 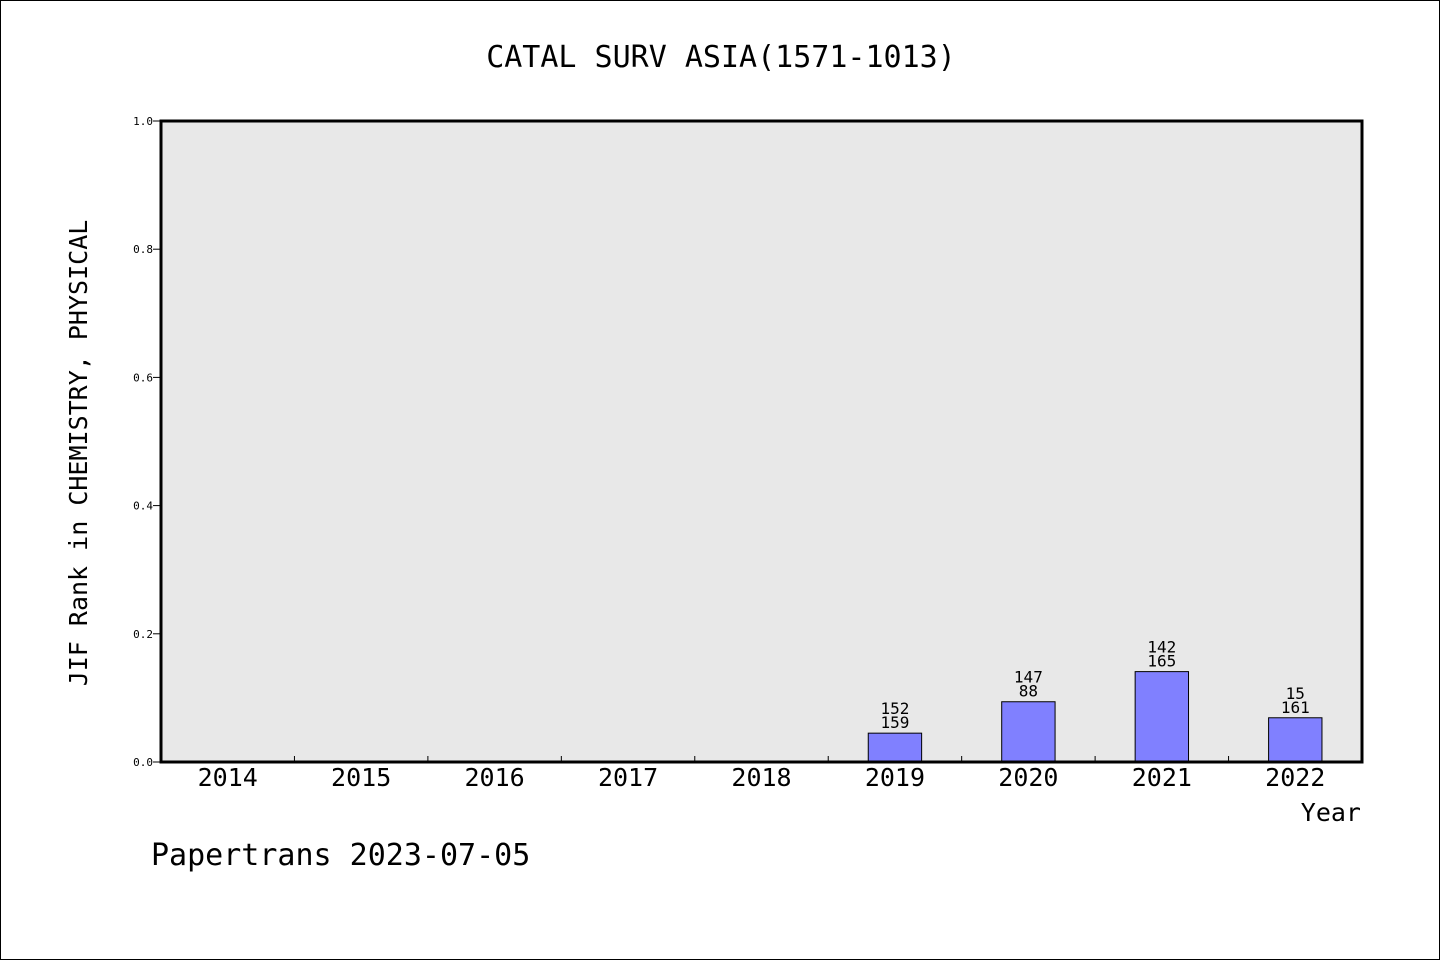 What do you see at coordinates (1162, 777) in the screenshot?
I see `x-tick-label: 2021` at bounding box center [1162, 777].